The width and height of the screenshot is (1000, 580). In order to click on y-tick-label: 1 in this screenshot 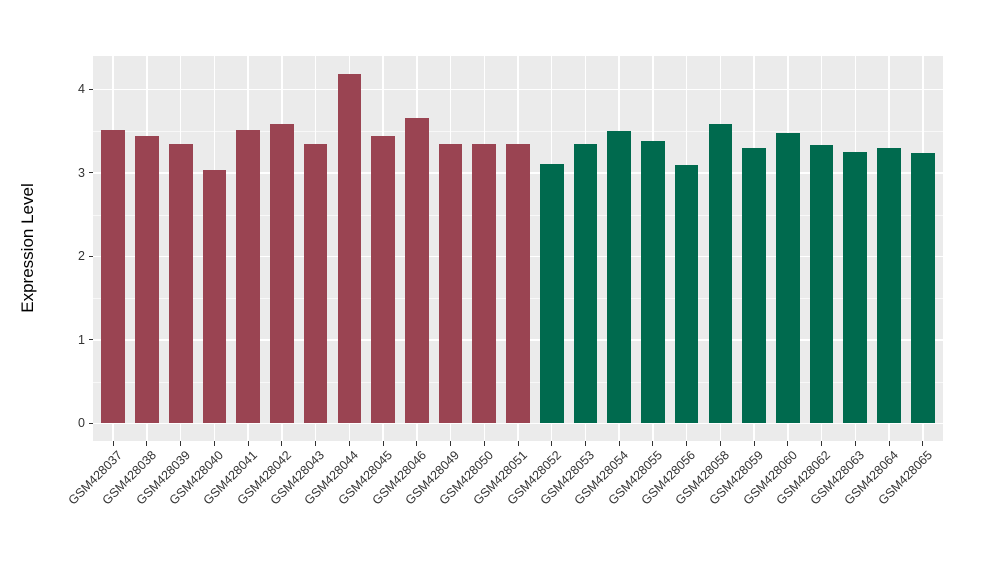, I will do `click(81, 339)`.